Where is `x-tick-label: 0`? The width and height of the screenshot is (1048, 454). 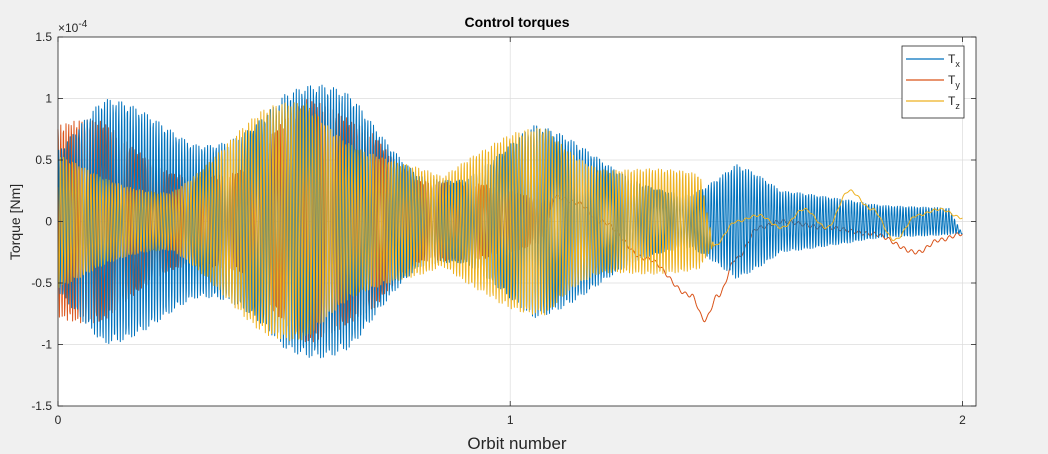
x-tick-label: 0 is located at coordinates (58, 420).